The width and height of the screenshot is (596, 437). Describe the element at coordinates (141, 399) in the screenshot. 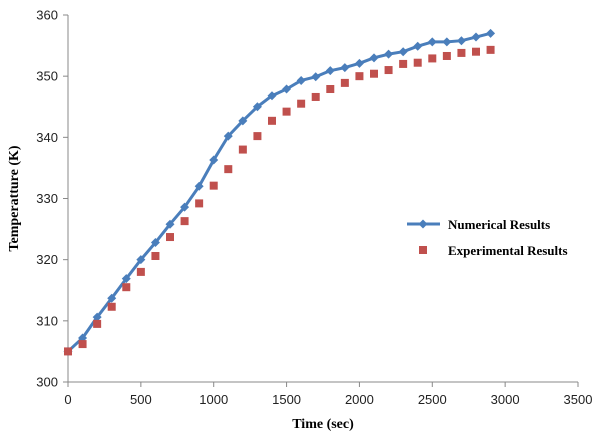

I see `x-tick-label: 500` at that location.